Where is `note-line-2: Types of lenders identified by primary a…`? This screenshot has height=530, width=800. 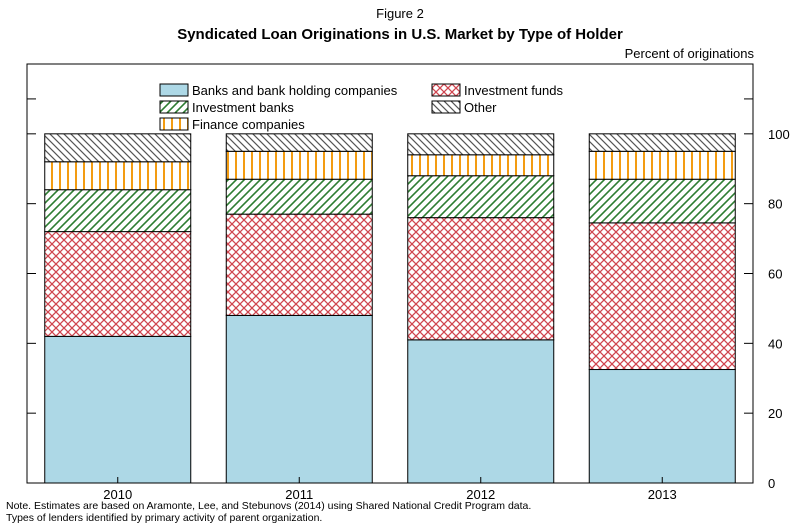 note-line-2: Types of lenders identified by primary a… is located at coordinates (164, 518).